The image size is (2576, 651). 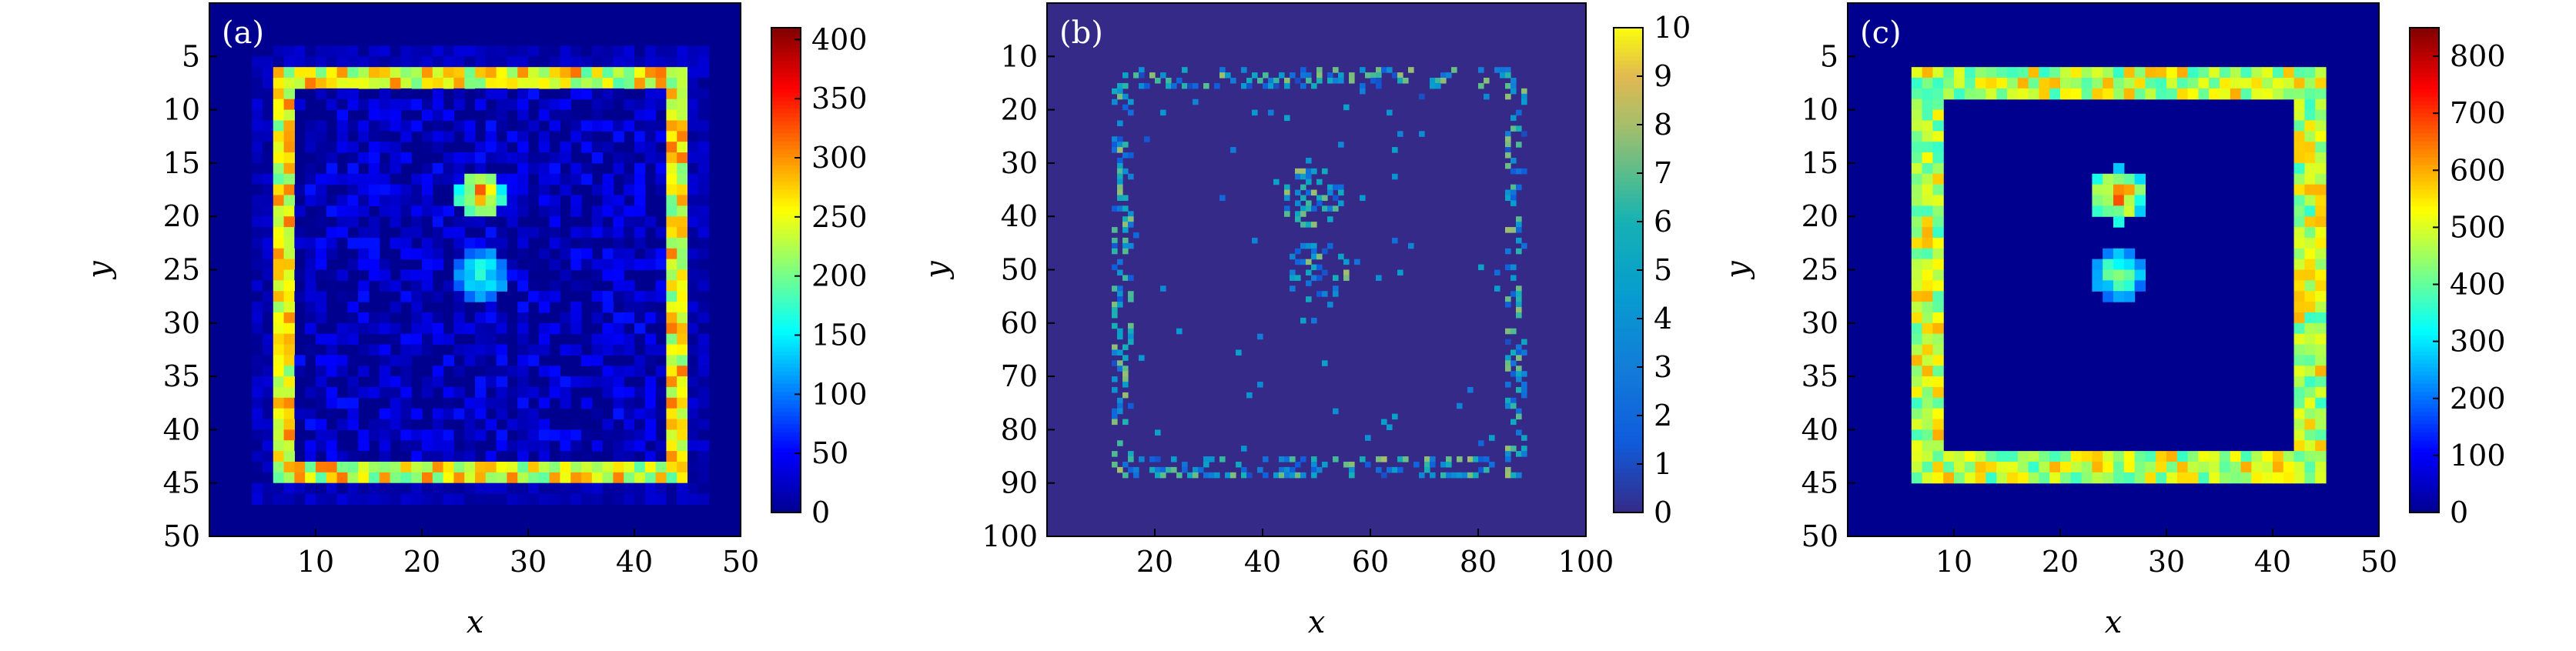 I want to click on y-tick-label: 15, so click(x=1820, y=163).